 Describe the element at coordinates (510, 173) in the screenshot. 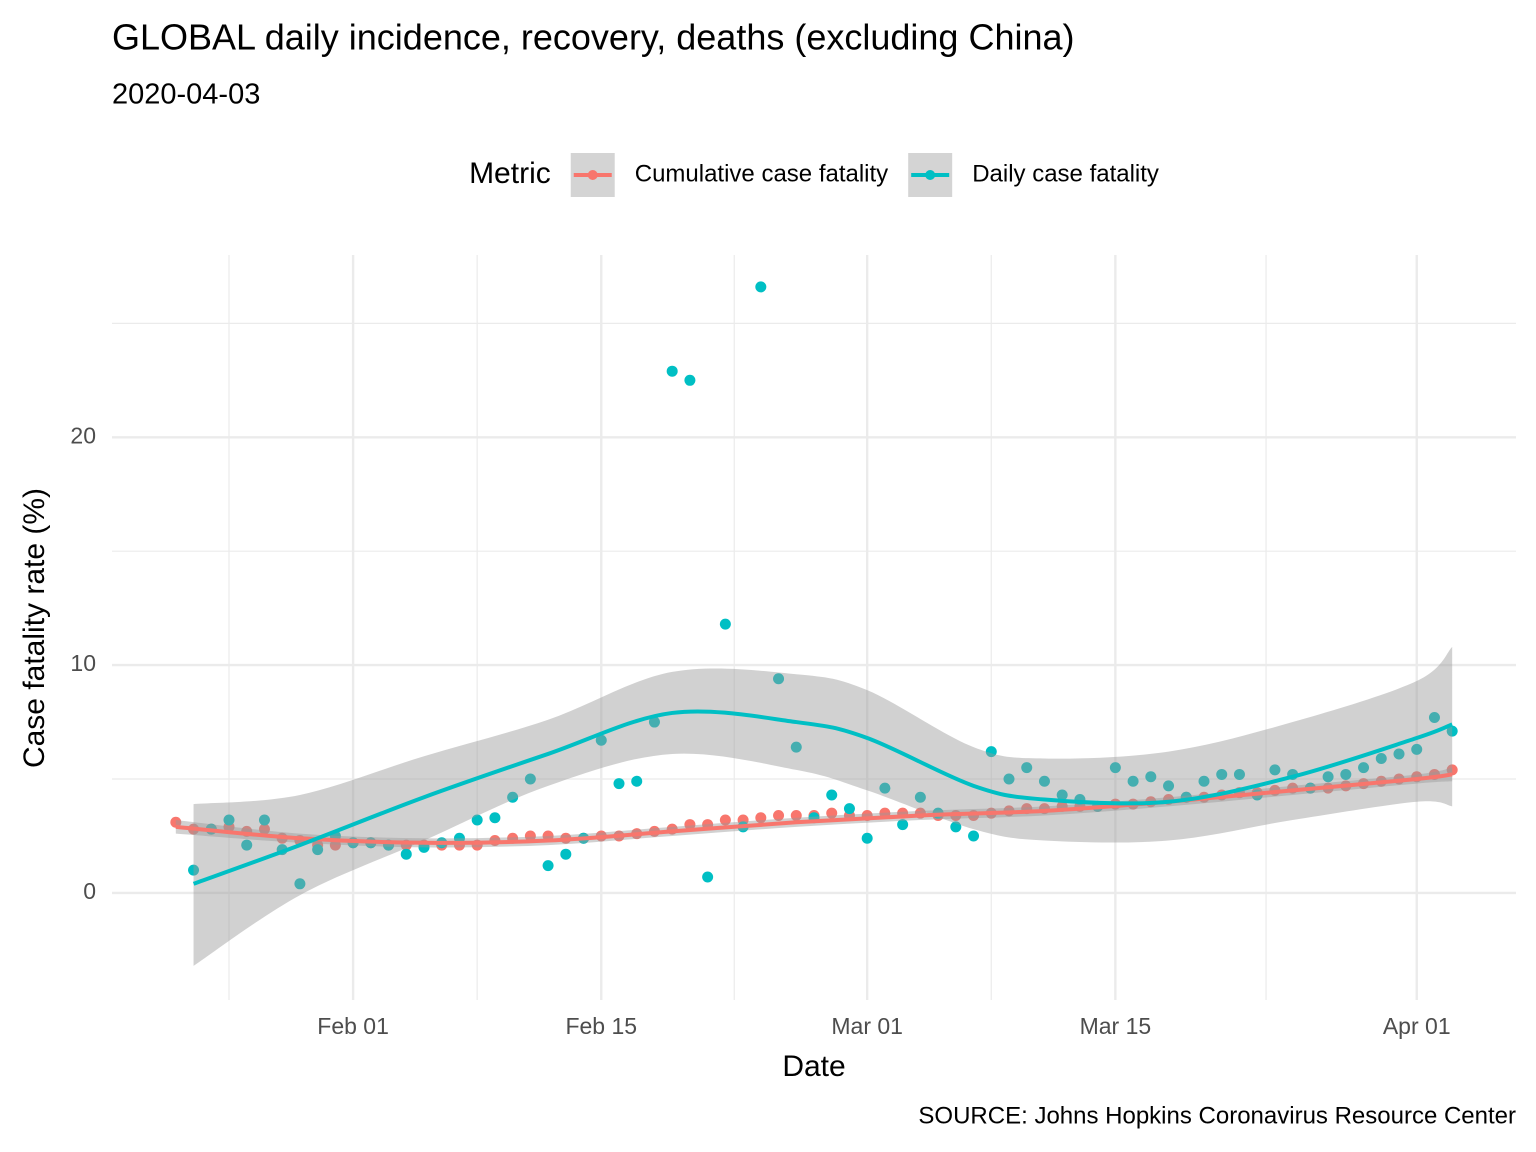

I see `legend-title: Metric` at that location.